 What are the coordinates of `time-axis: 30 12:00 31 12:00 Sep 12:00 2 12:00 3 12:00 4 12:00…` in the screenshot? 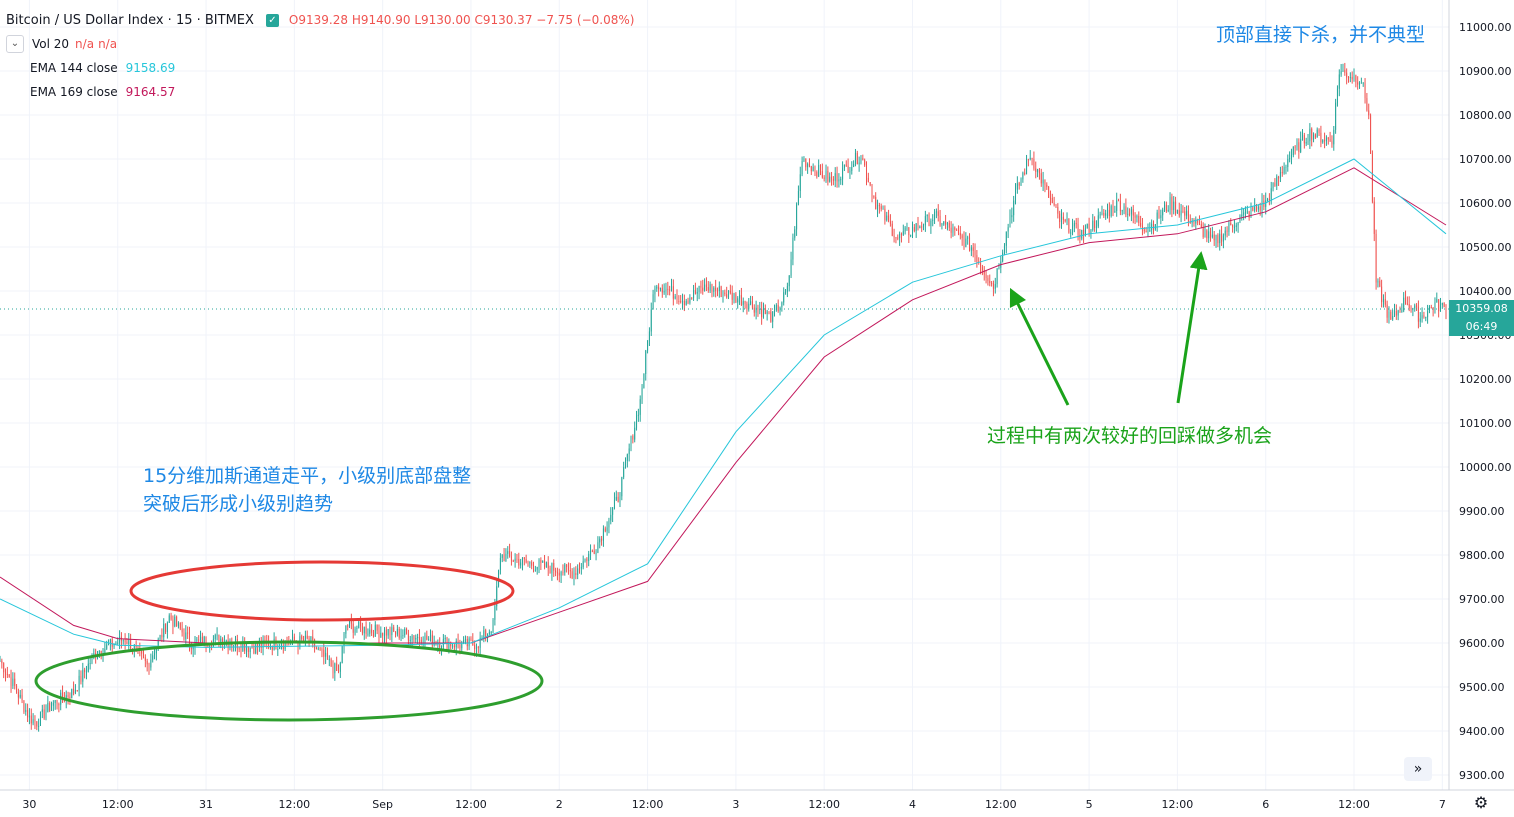 It's located at (733, 804).